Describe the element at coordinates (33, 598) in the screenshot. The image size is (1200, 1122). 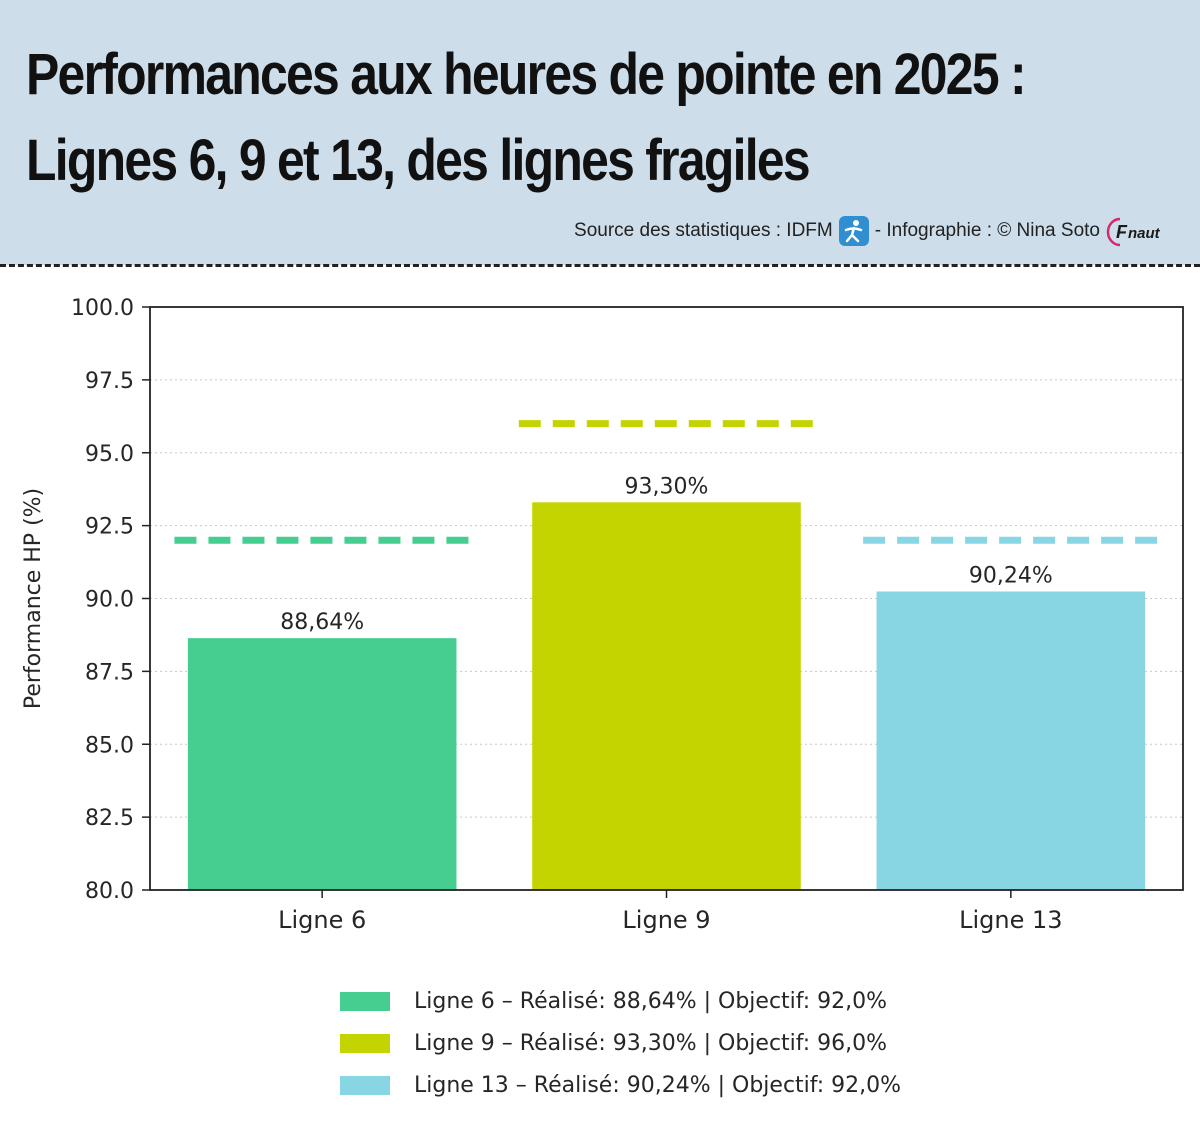
I see `y-axis-label: Performance HP (%)` at that location.